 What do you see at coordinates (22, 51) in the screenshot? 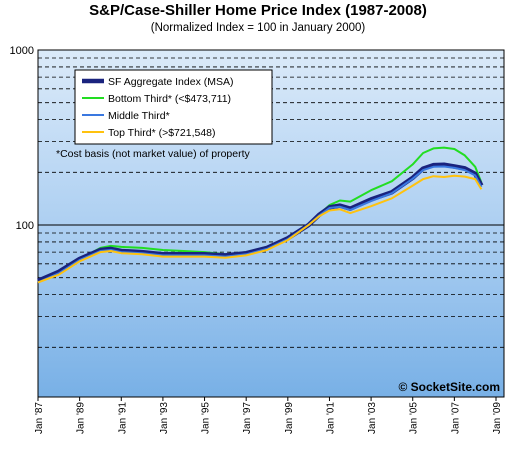
I see `y-tick-label: 1000` at bounding box center [22, 51].